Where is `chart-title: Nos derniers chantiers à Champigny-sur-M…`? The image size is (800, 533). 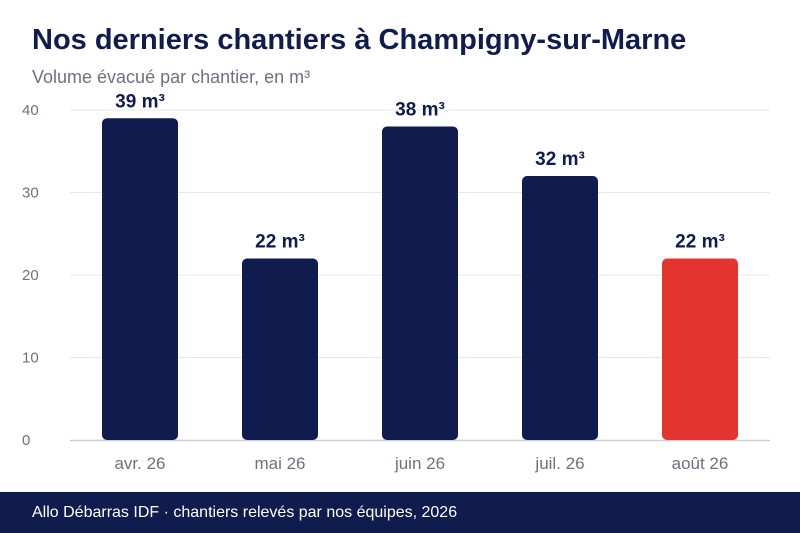 chart-title: Nos derniers chantiers à Champigny-sur-M… is located at coordinates (359, 40).